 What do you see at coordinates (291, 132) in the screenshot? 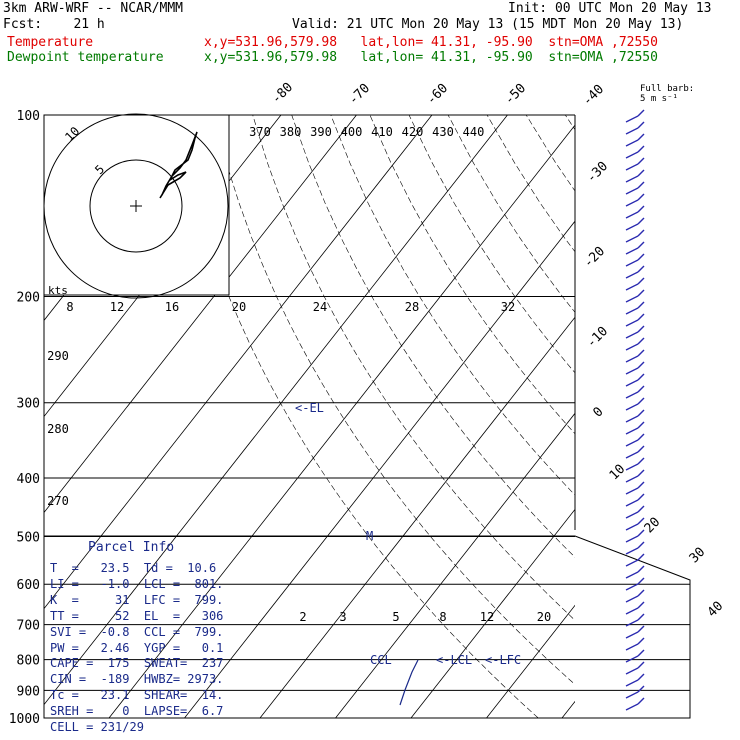
I see `theta-label: 380` at bounding box center [291, 132].